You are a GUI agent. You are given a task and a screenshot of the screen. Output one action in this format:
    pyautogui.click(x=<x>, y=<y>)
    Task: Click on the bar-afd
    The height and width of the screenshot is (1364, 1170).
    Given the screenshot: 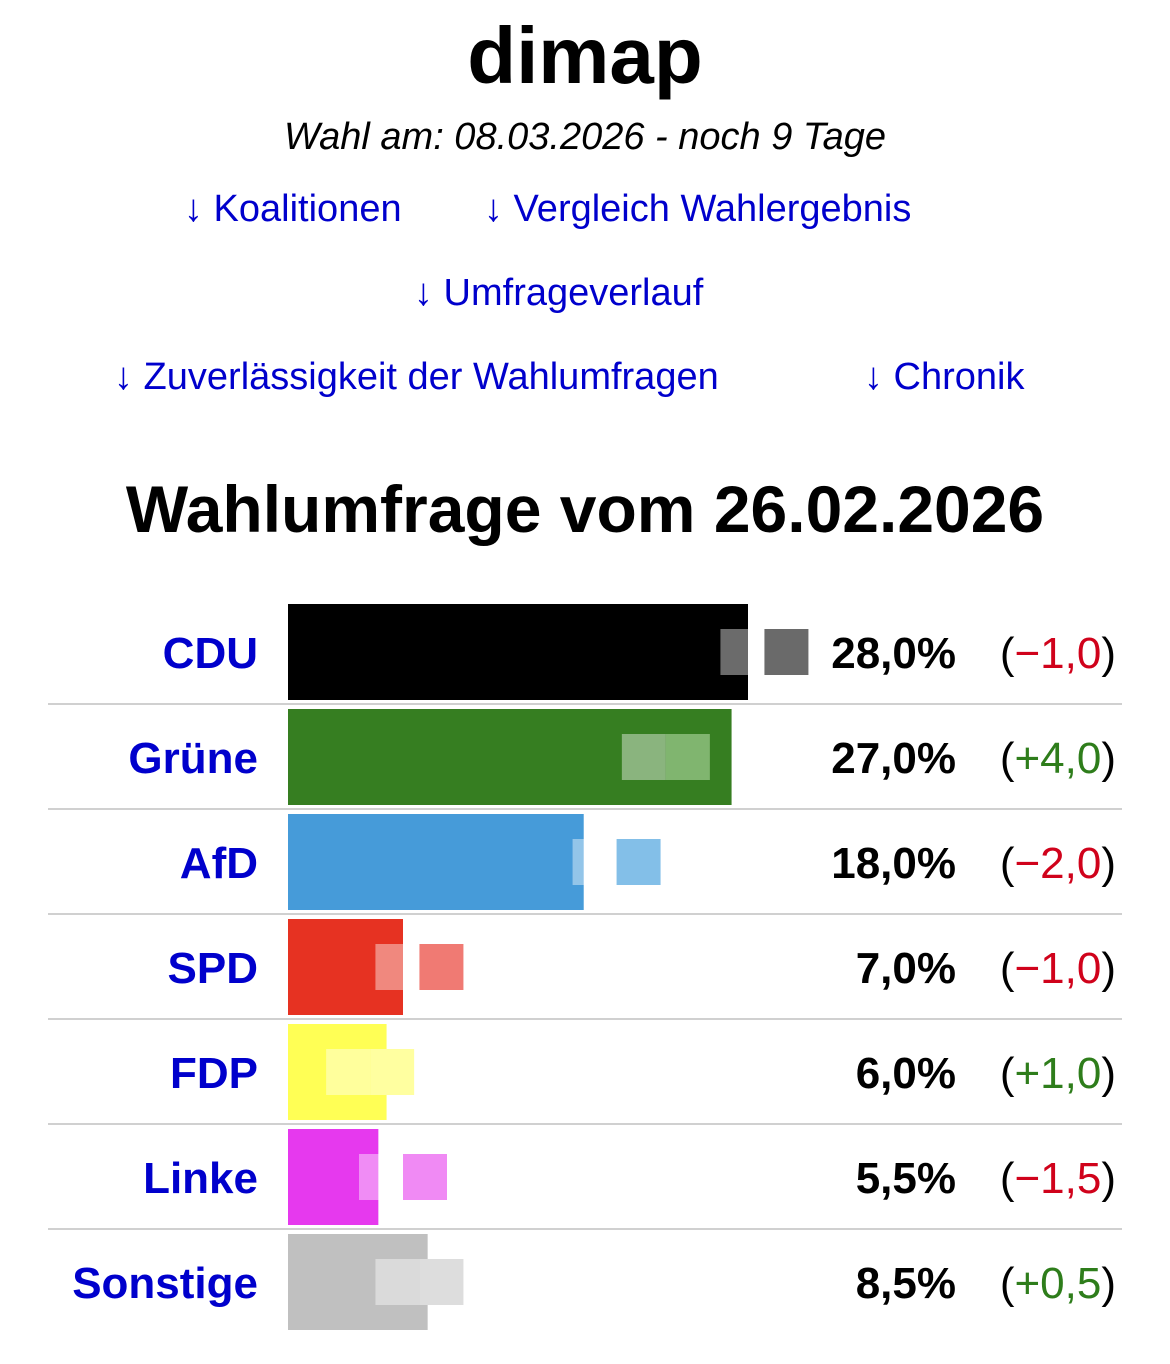 What is the action you would take?
    pyautogui.click(x=436, y=862)
    